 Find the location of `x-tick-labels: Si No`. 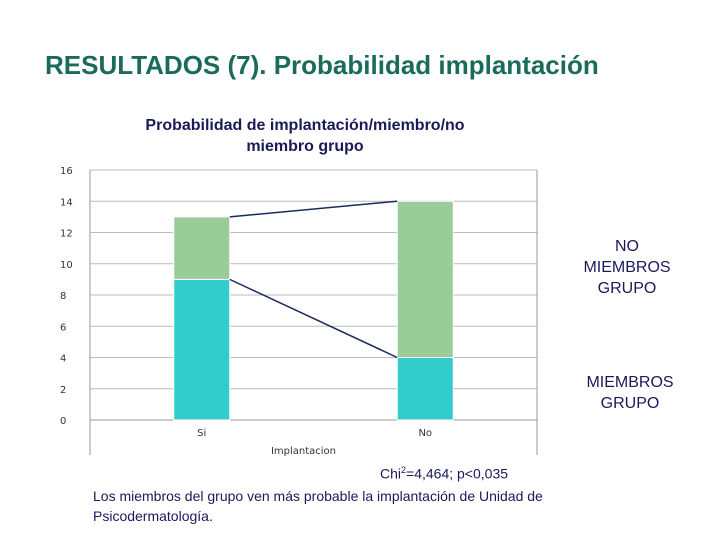

x-tick-labels: Si No is located at coordinates (314, 433).